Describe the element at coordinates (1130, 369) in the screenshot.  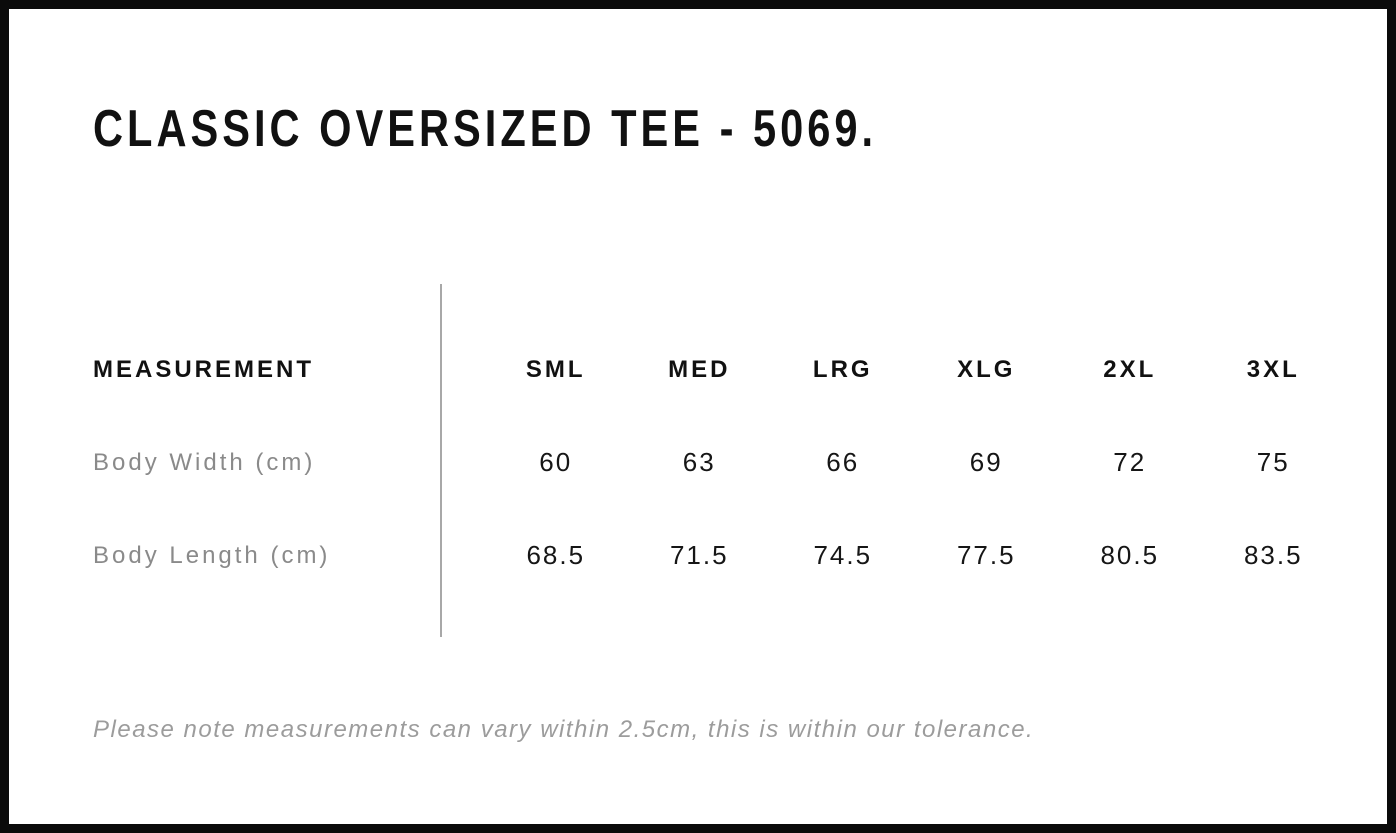
I see `column-header-2xl: 2XL` at that location.